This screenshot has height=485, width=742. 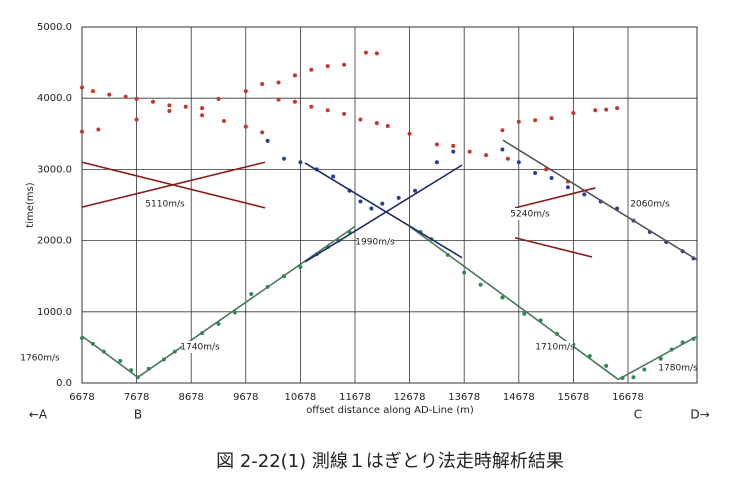 I want to click on y-tick-label: 4000.0, so click(x=54, y=98).